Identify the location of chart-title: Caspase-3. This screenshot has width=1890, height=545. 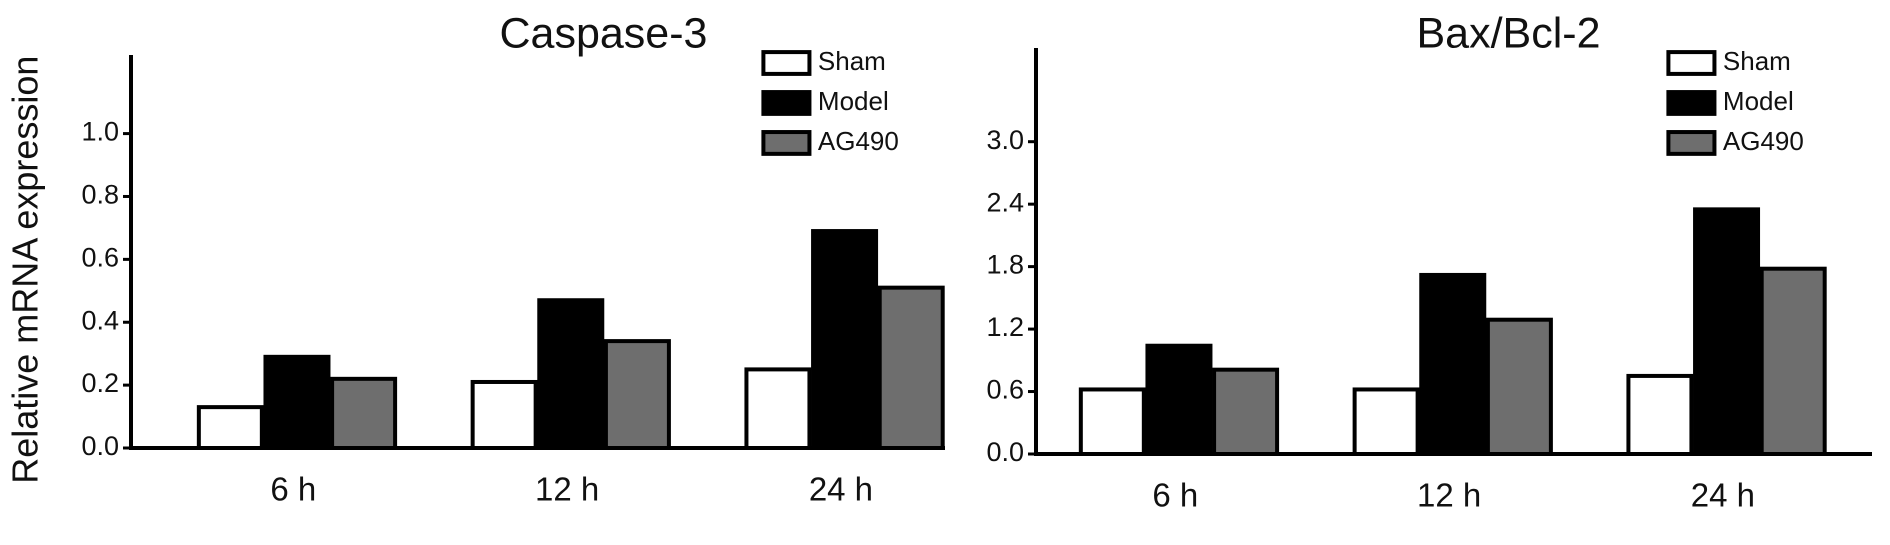
(604, 34).